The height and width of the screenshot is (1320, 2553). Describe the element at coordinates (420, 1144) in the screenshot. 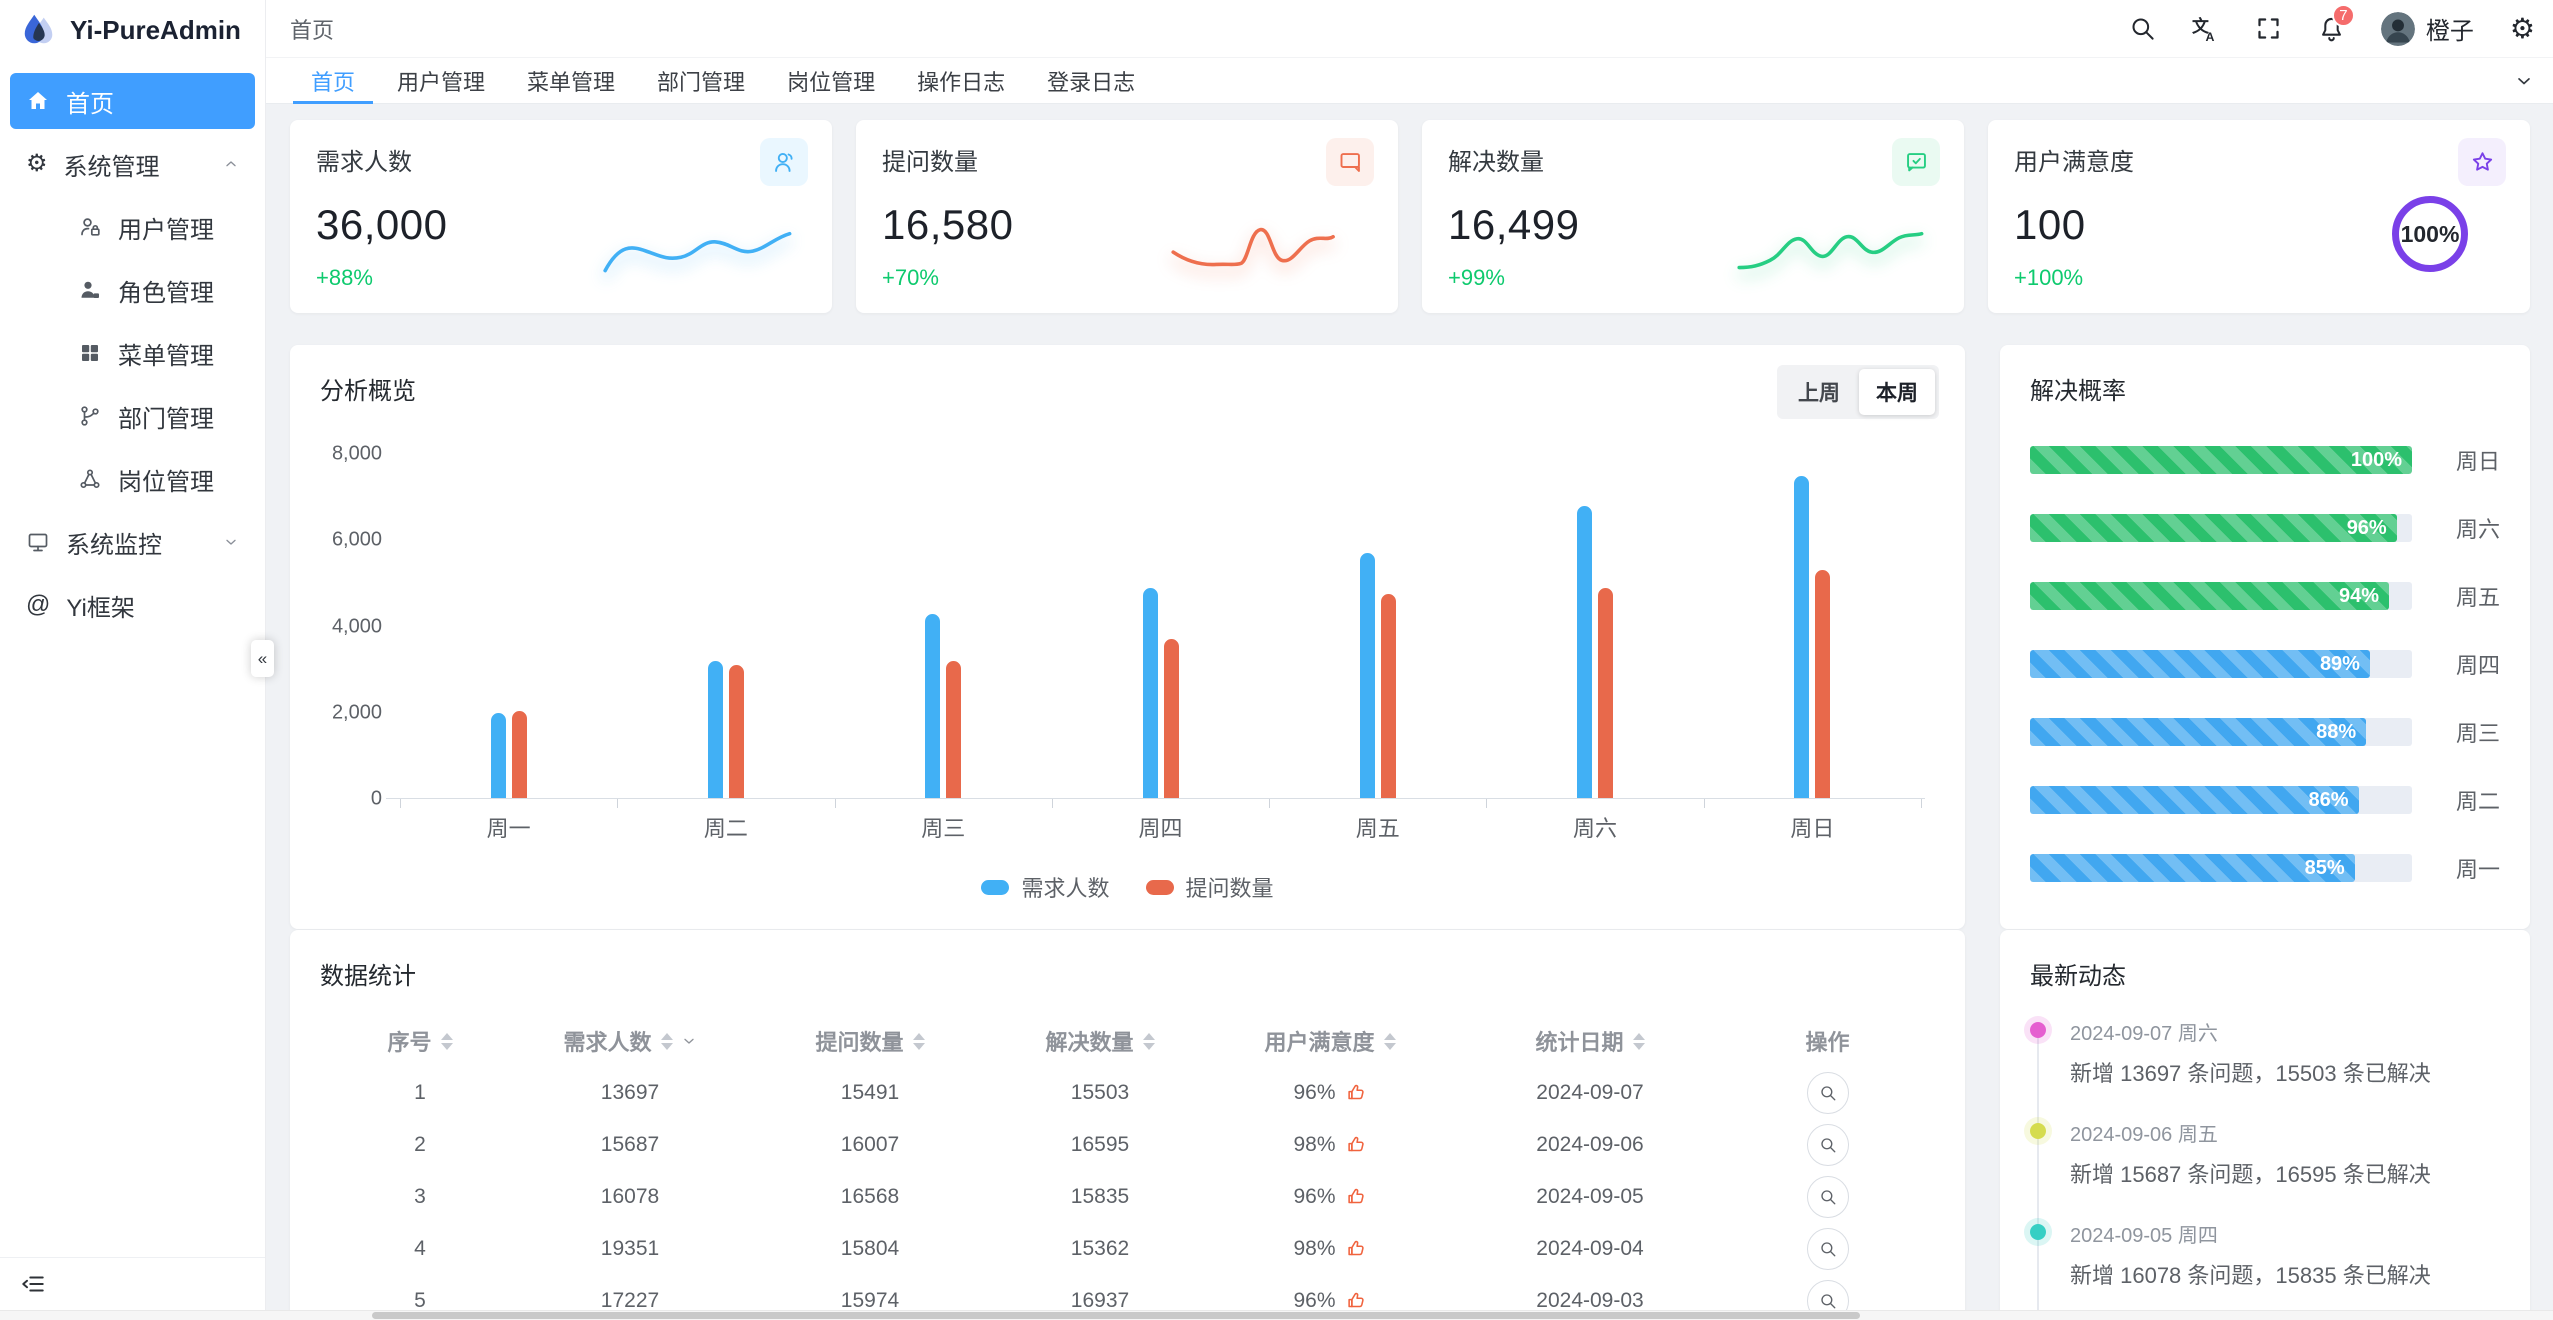

I see `cell-index: 2` at that location.